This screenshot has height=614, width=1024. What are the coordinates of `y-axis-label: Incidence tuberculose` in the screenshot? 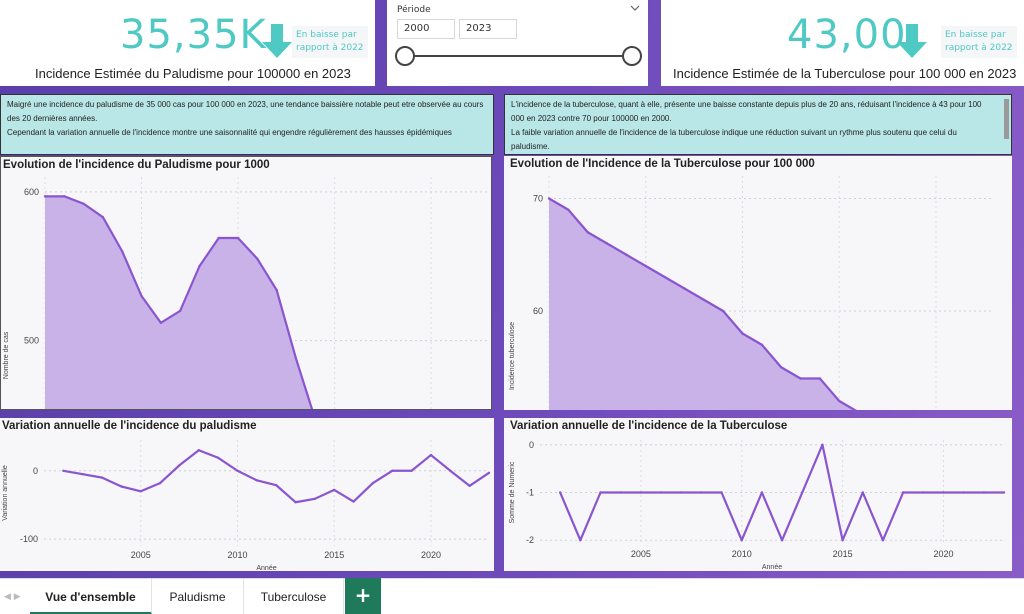 It's located at (512, 356).